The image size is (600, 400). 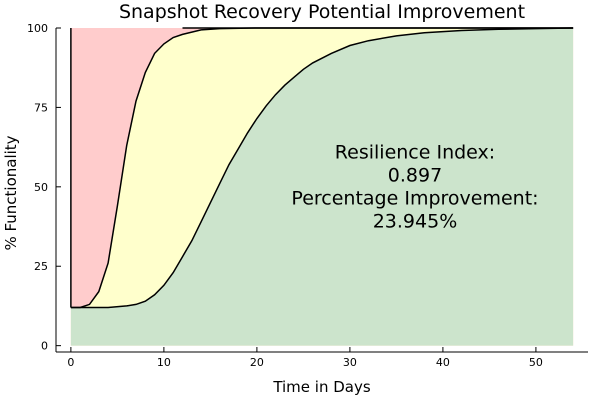 What do you see at coordinates (44, 346) in the screenshot?
I see `y-tick-label: 0` at bounding box center [44, 346].